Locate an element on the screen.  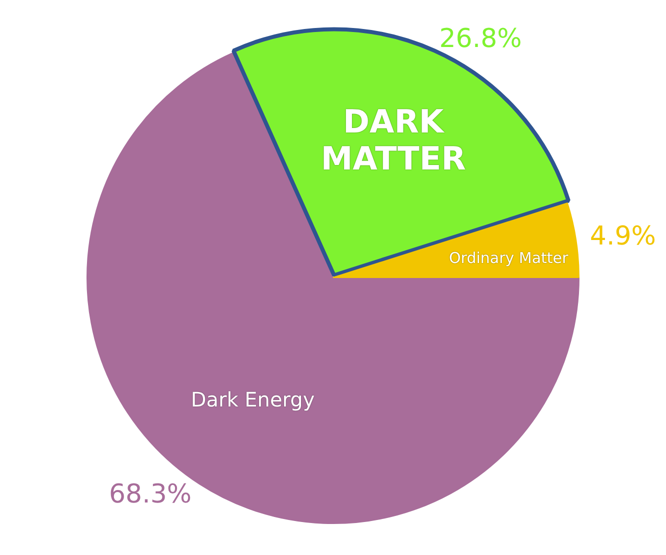
data-label: 68.3% is located at coordinates (150, 494).